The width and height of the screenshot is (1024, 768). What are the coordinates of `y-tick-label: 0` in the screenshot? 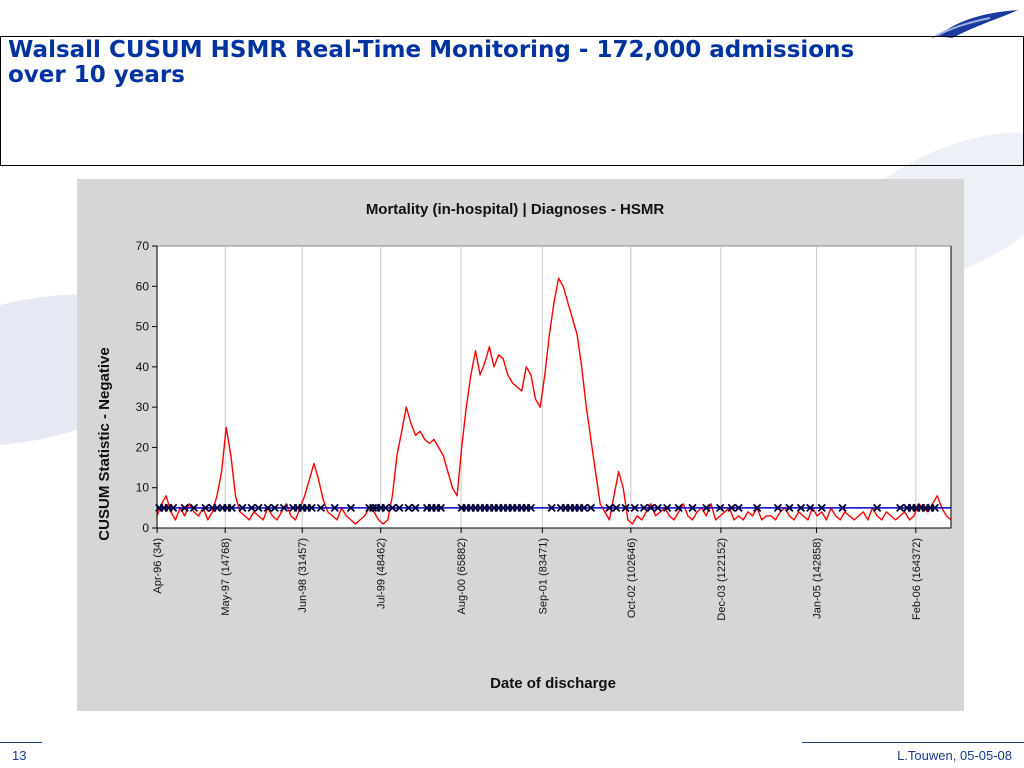 It's located at (145, 528).